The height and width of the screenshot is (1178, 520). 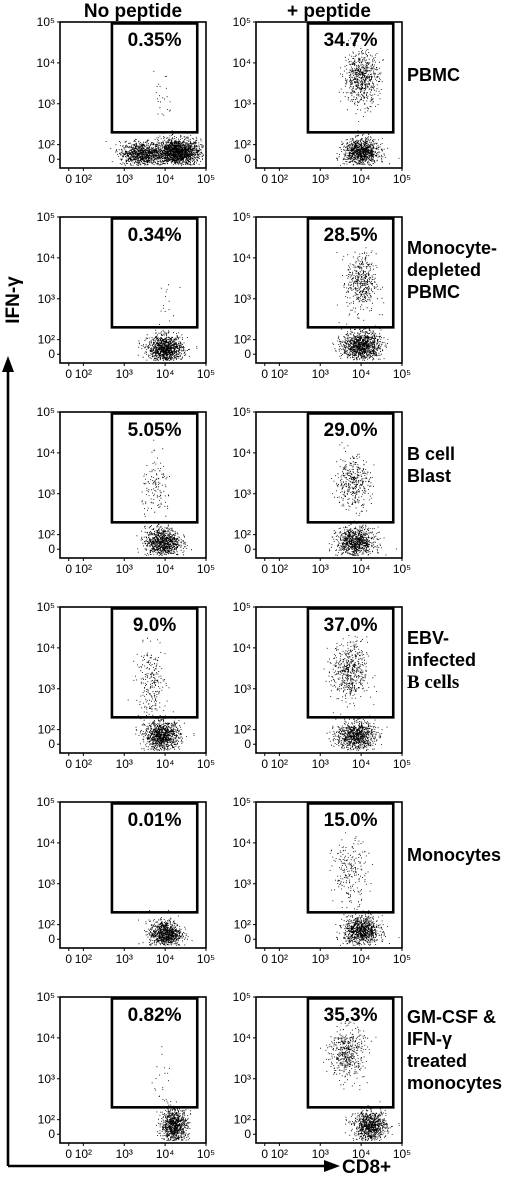 I want to click on row-label-line: IFN-γ, so click(x=429, y=1039).